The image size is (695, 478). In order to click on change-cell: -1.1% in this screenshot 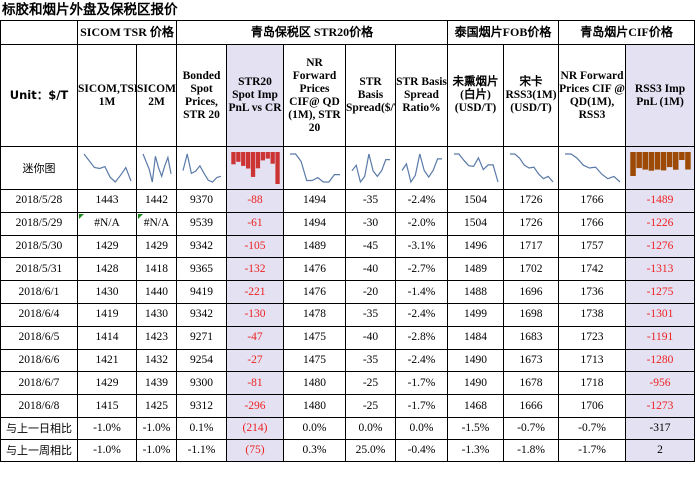, I will do `click(201, 450)`.